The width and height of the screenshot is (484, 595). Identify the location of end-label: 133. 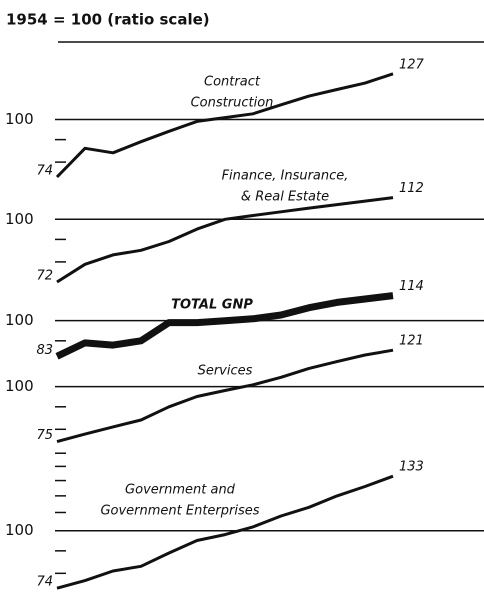
(411, 467).